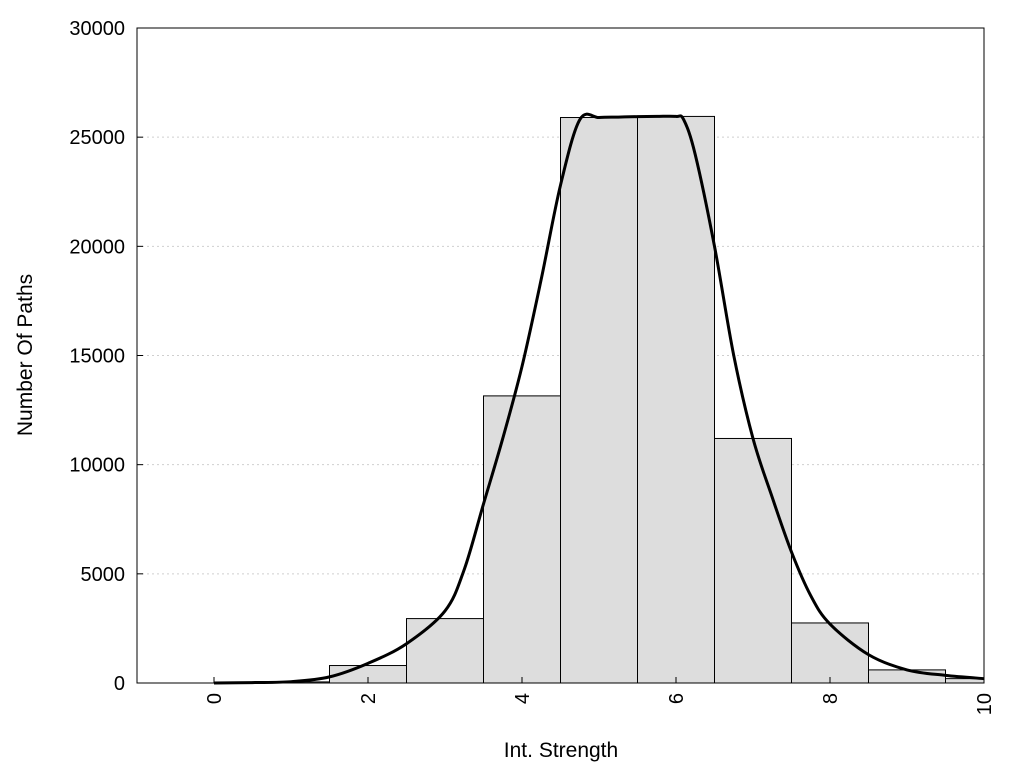 This screenshot has height=768, width=1024. Describe the element at coordinates (369, 698) in the screenshot. I see `x-tick-label: 2` at that location.